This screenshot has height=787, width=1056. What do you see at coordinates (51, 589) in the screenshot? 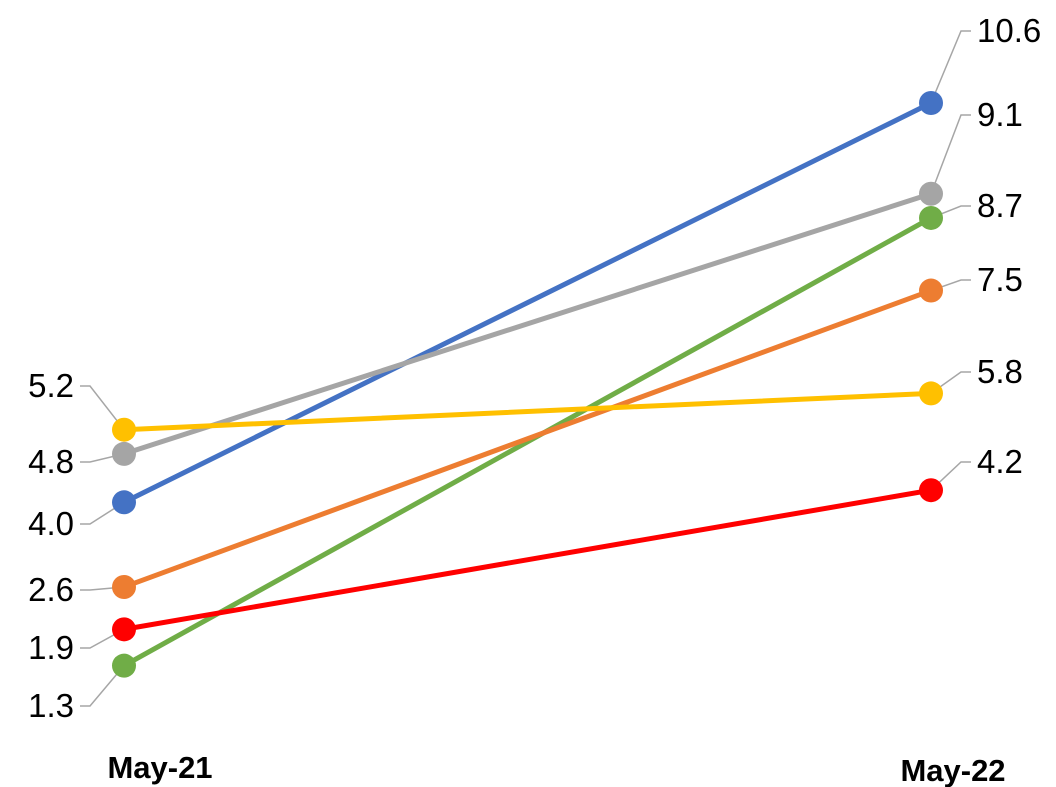
I see `data-label-3-left: 2.6` at bounding box center [51, 589].